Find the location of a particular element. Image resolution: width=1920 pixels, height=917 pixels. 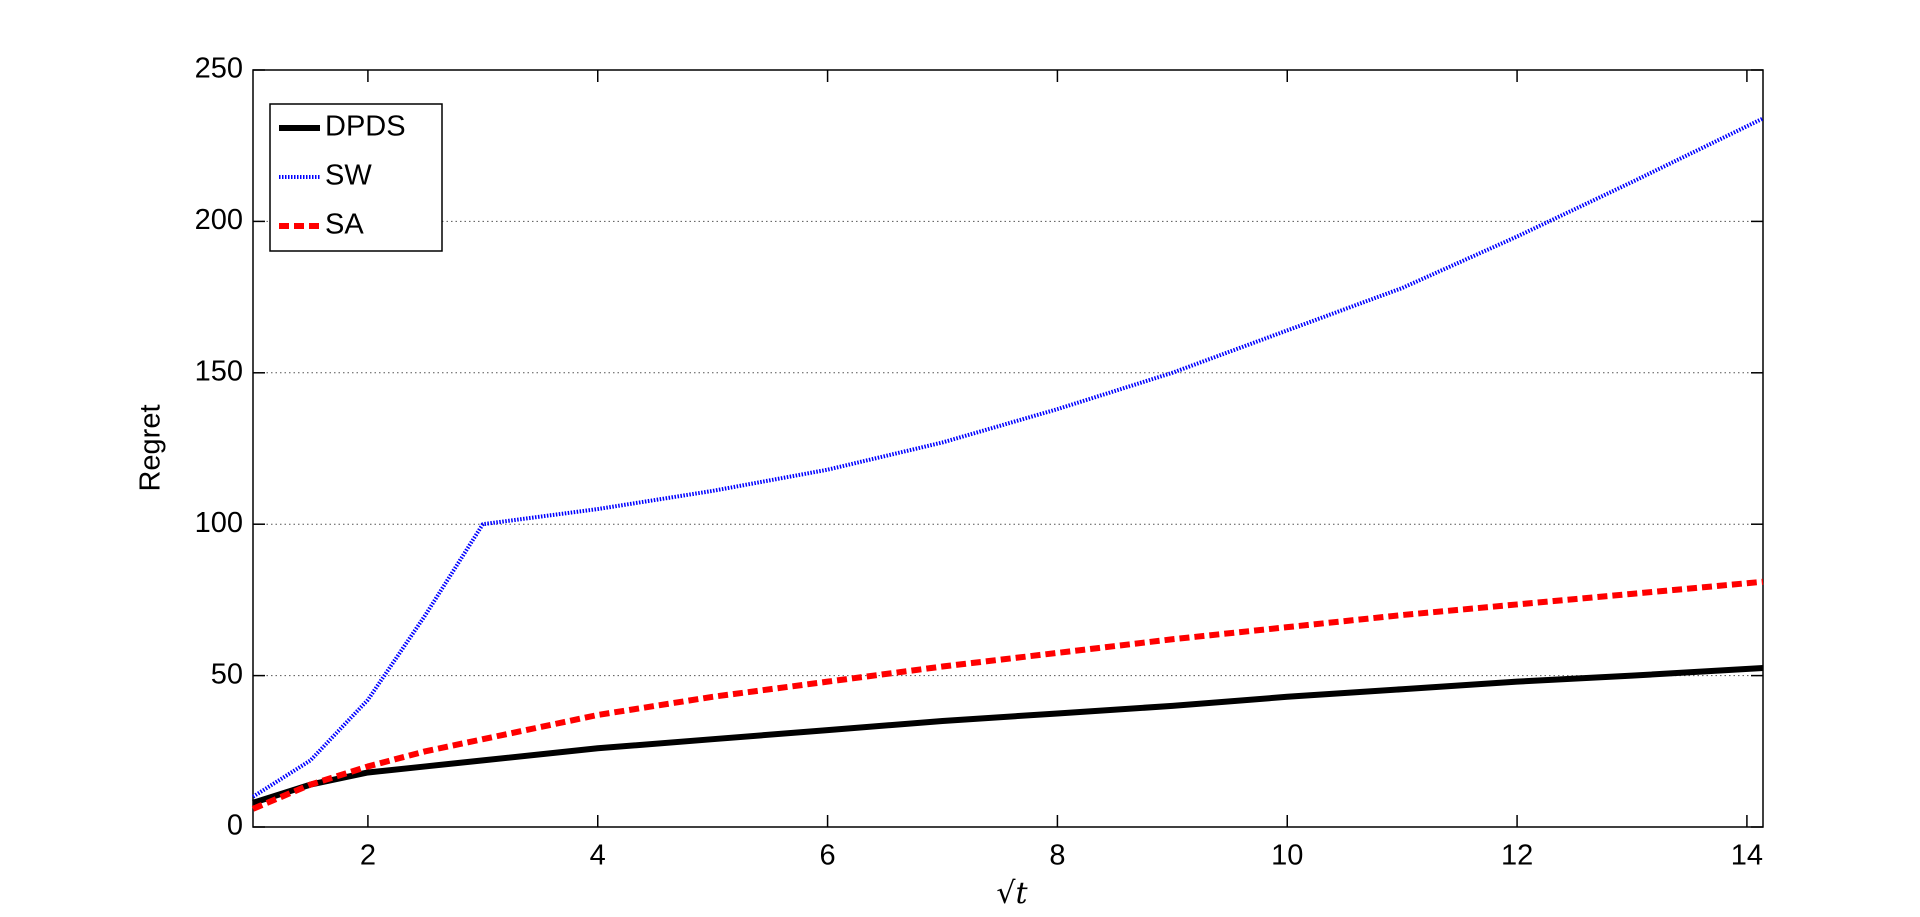

legend-label: DPDS is located at coordinates (365, 127).